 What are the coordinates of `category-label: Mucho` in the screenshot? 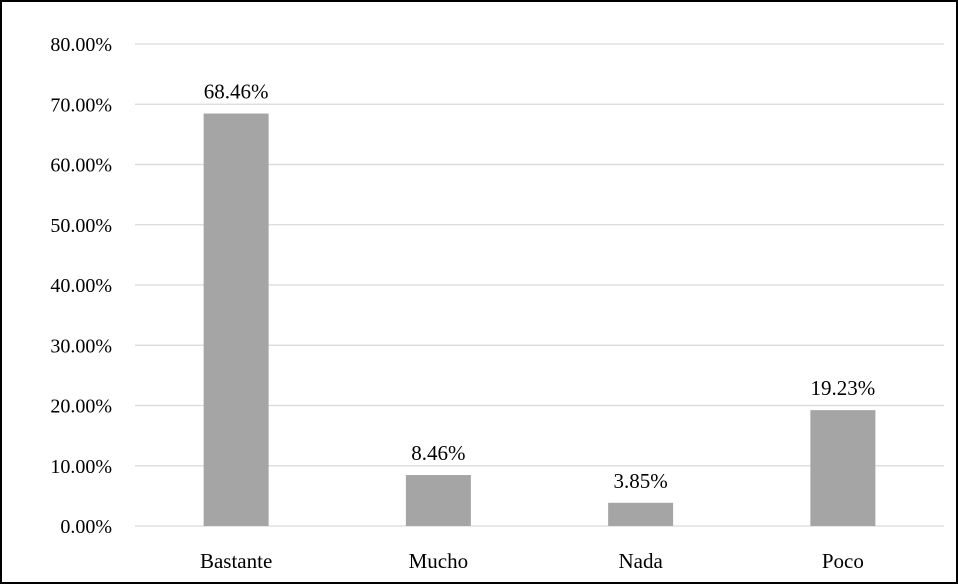 It's located at (439, 561).